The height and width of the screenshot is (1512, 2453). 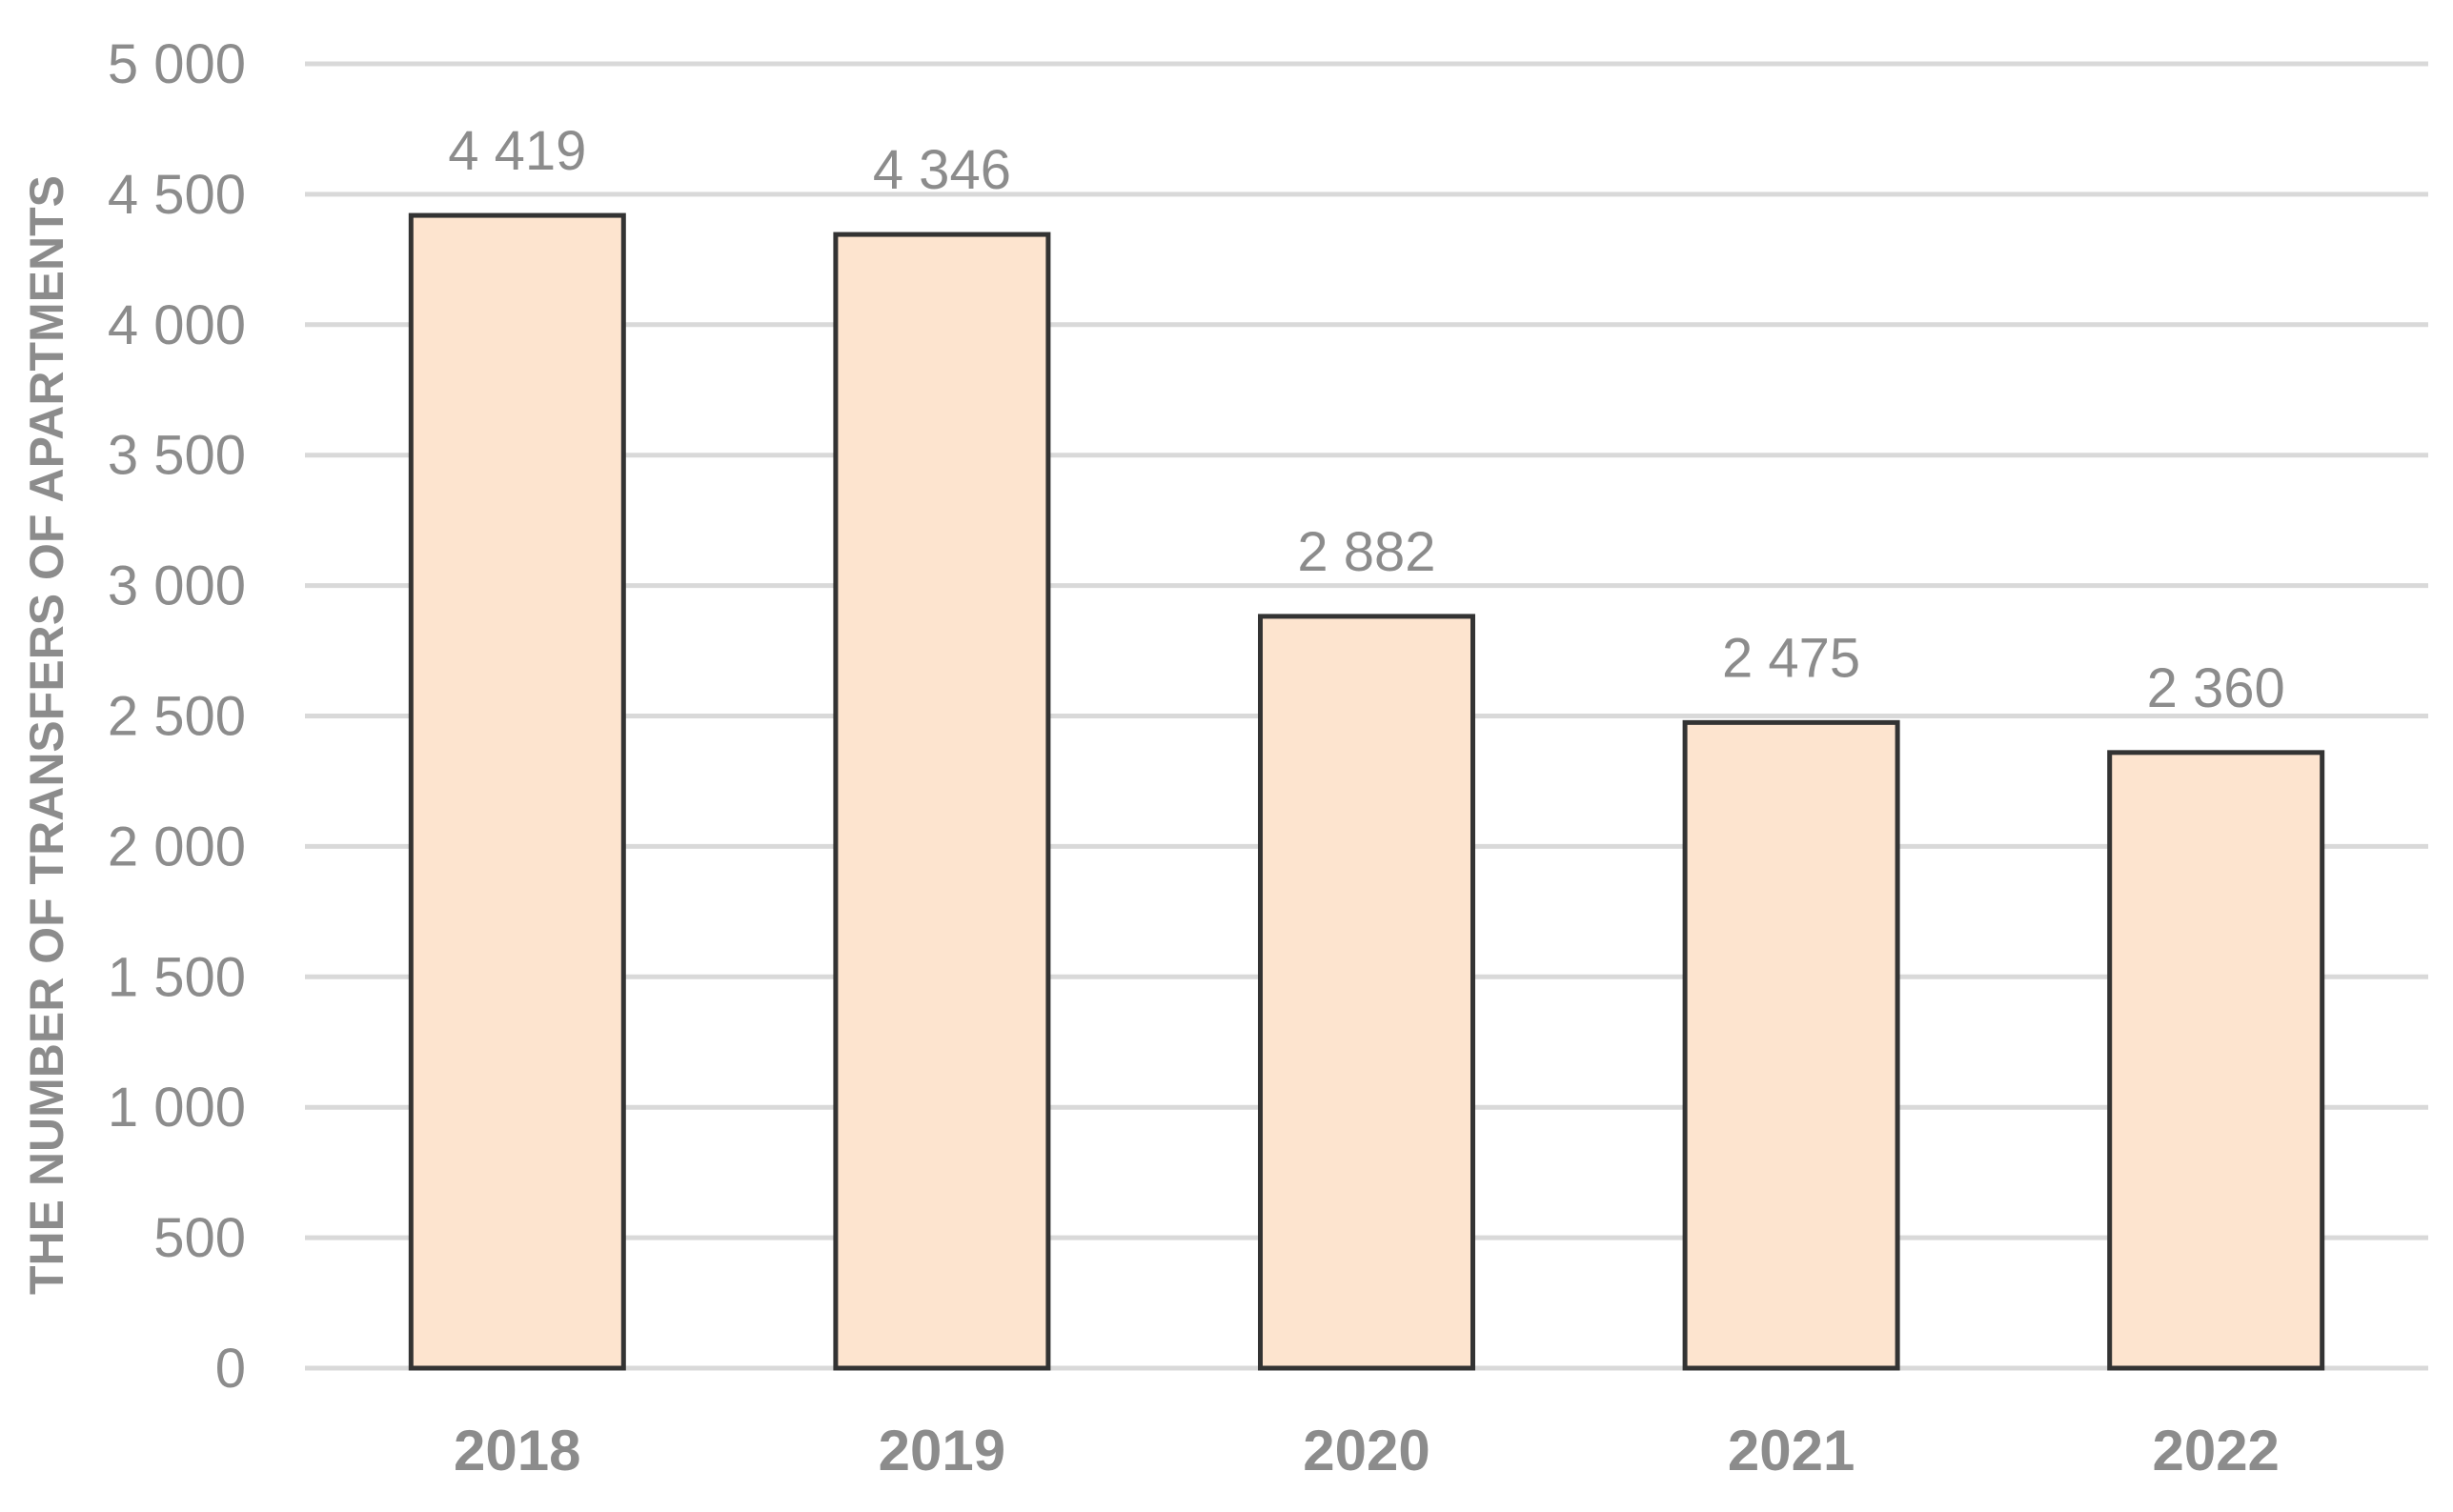 I want to click on x-tick-label: 2019, so click(x=942, y=1450).